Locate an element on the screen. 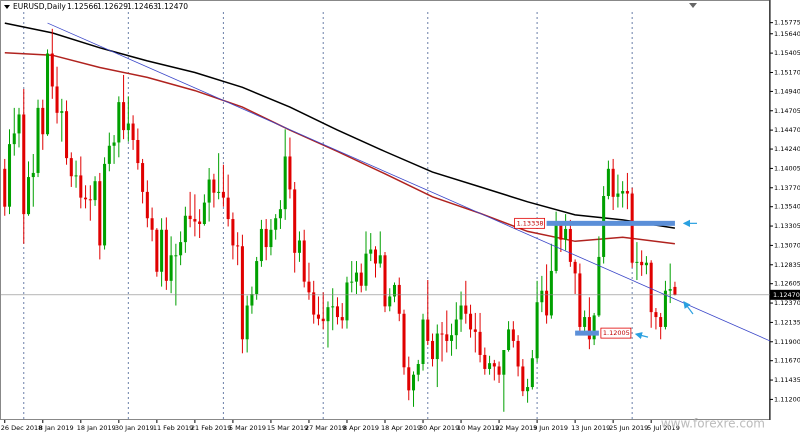  y-tick-label: 1.11900 is located at coordinates (787, 342).